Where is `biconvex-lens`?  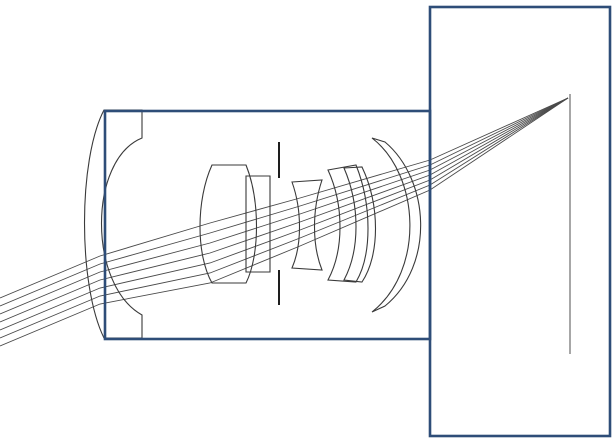
biconvex-lens is located at coordinates (228, 224).